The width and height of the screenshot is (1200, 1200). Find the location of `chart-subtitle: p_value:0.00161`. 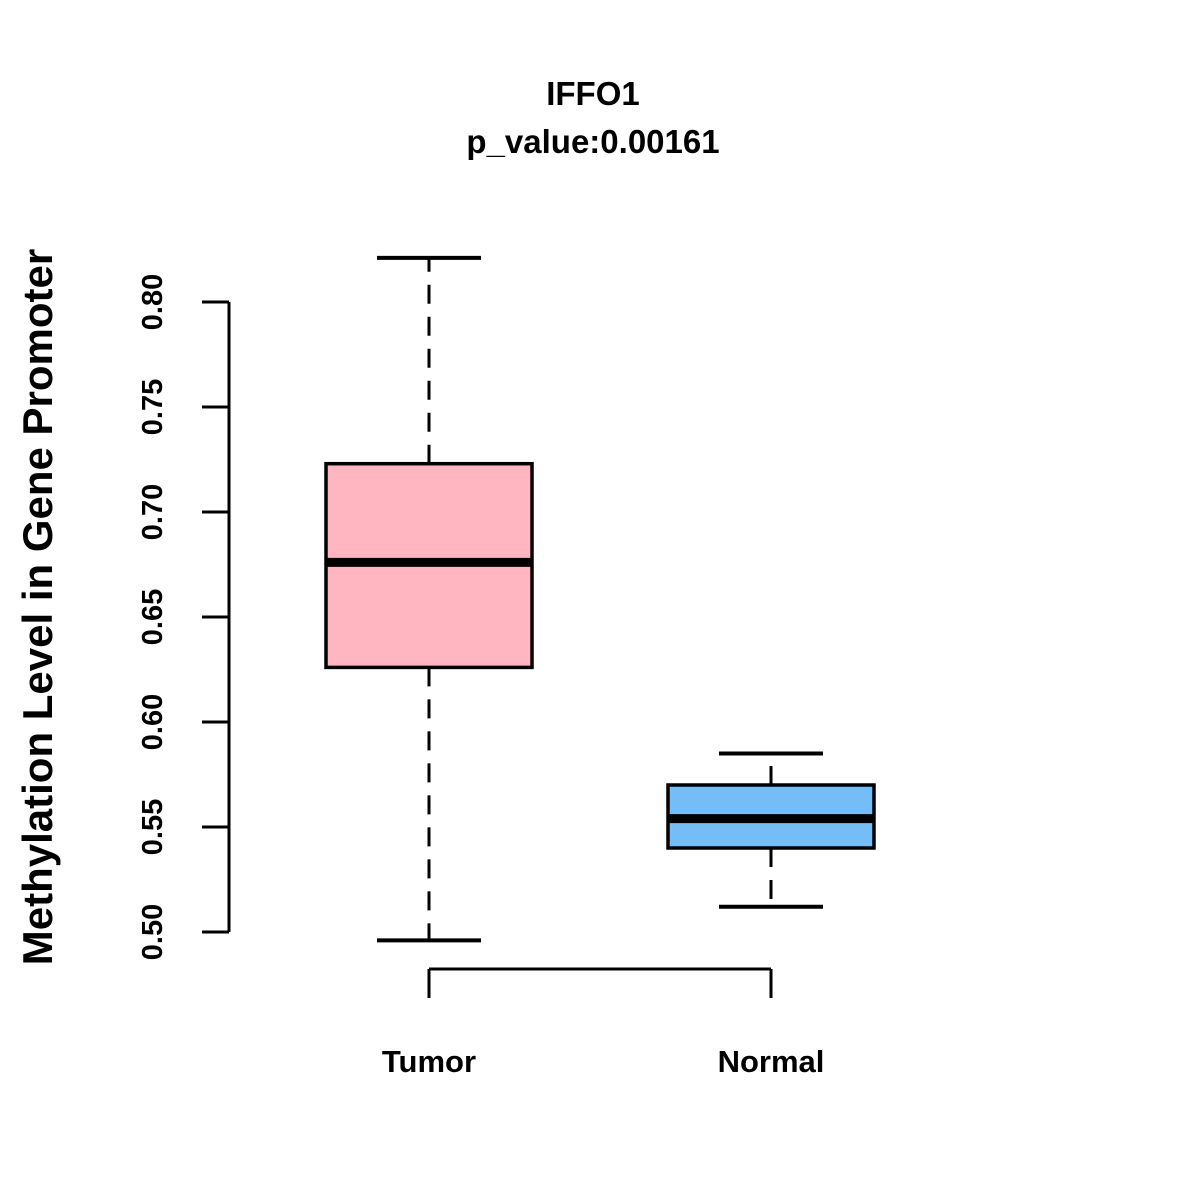

chart-subtitle: p_value:0.00161 is located at coordinates (592, 141).